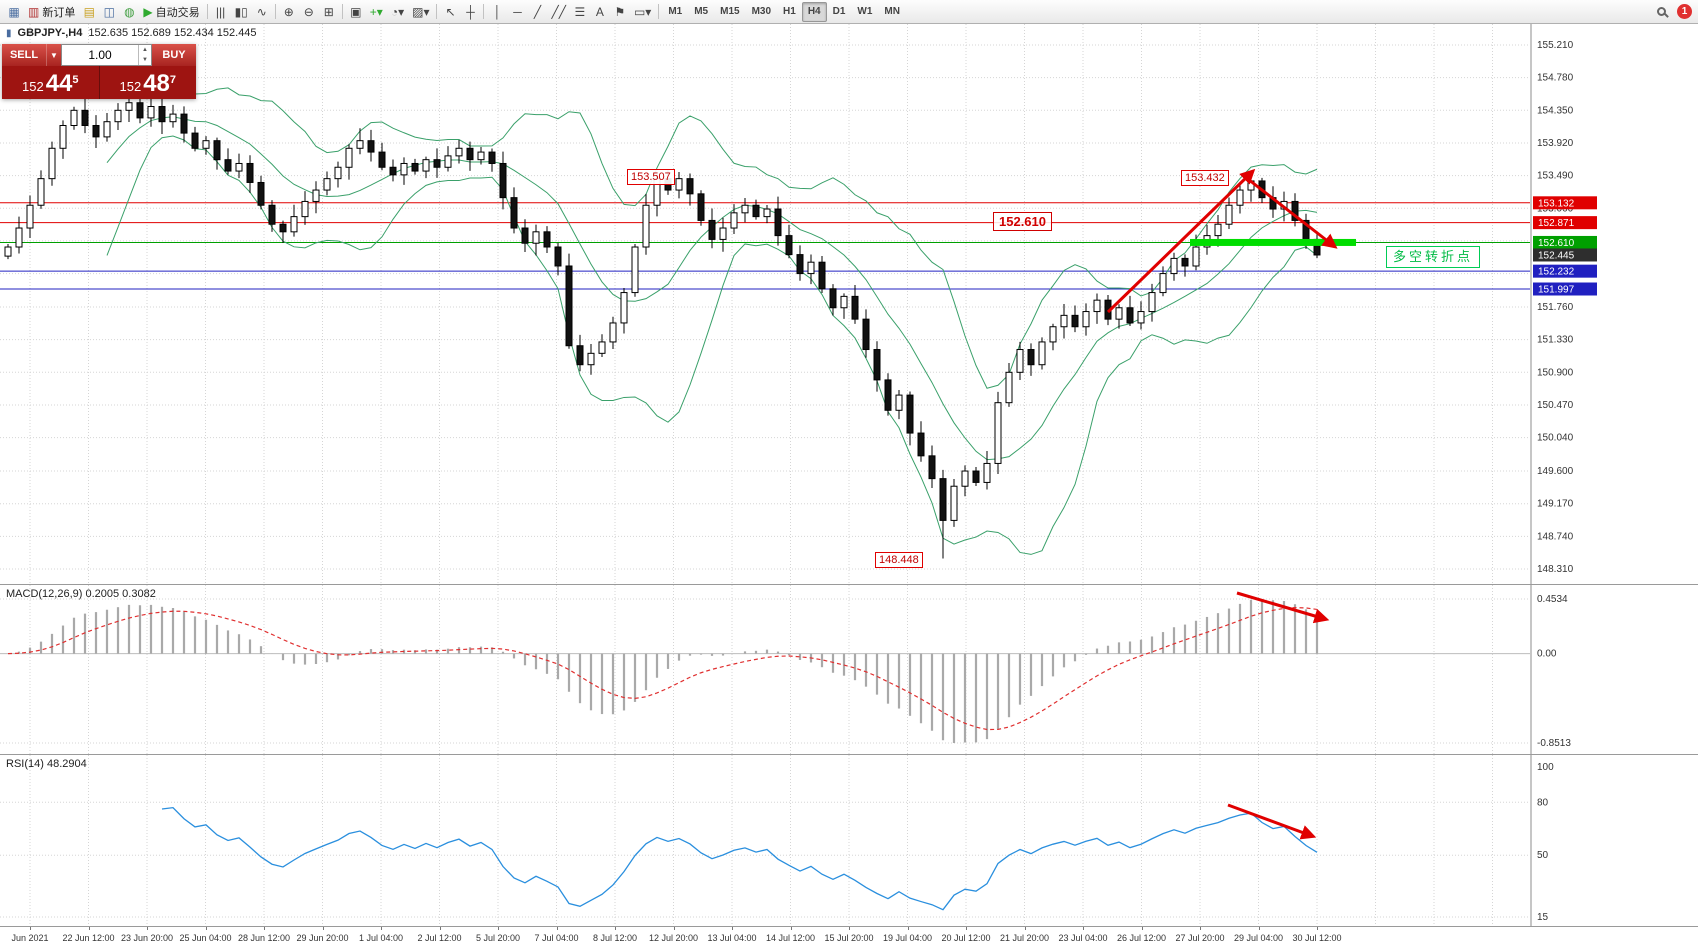 This screenshot has height=948, width=1698. Describe the element at coordinates (156, 83) in the screenshot. I see `buy-price-pips: 48` at that location.